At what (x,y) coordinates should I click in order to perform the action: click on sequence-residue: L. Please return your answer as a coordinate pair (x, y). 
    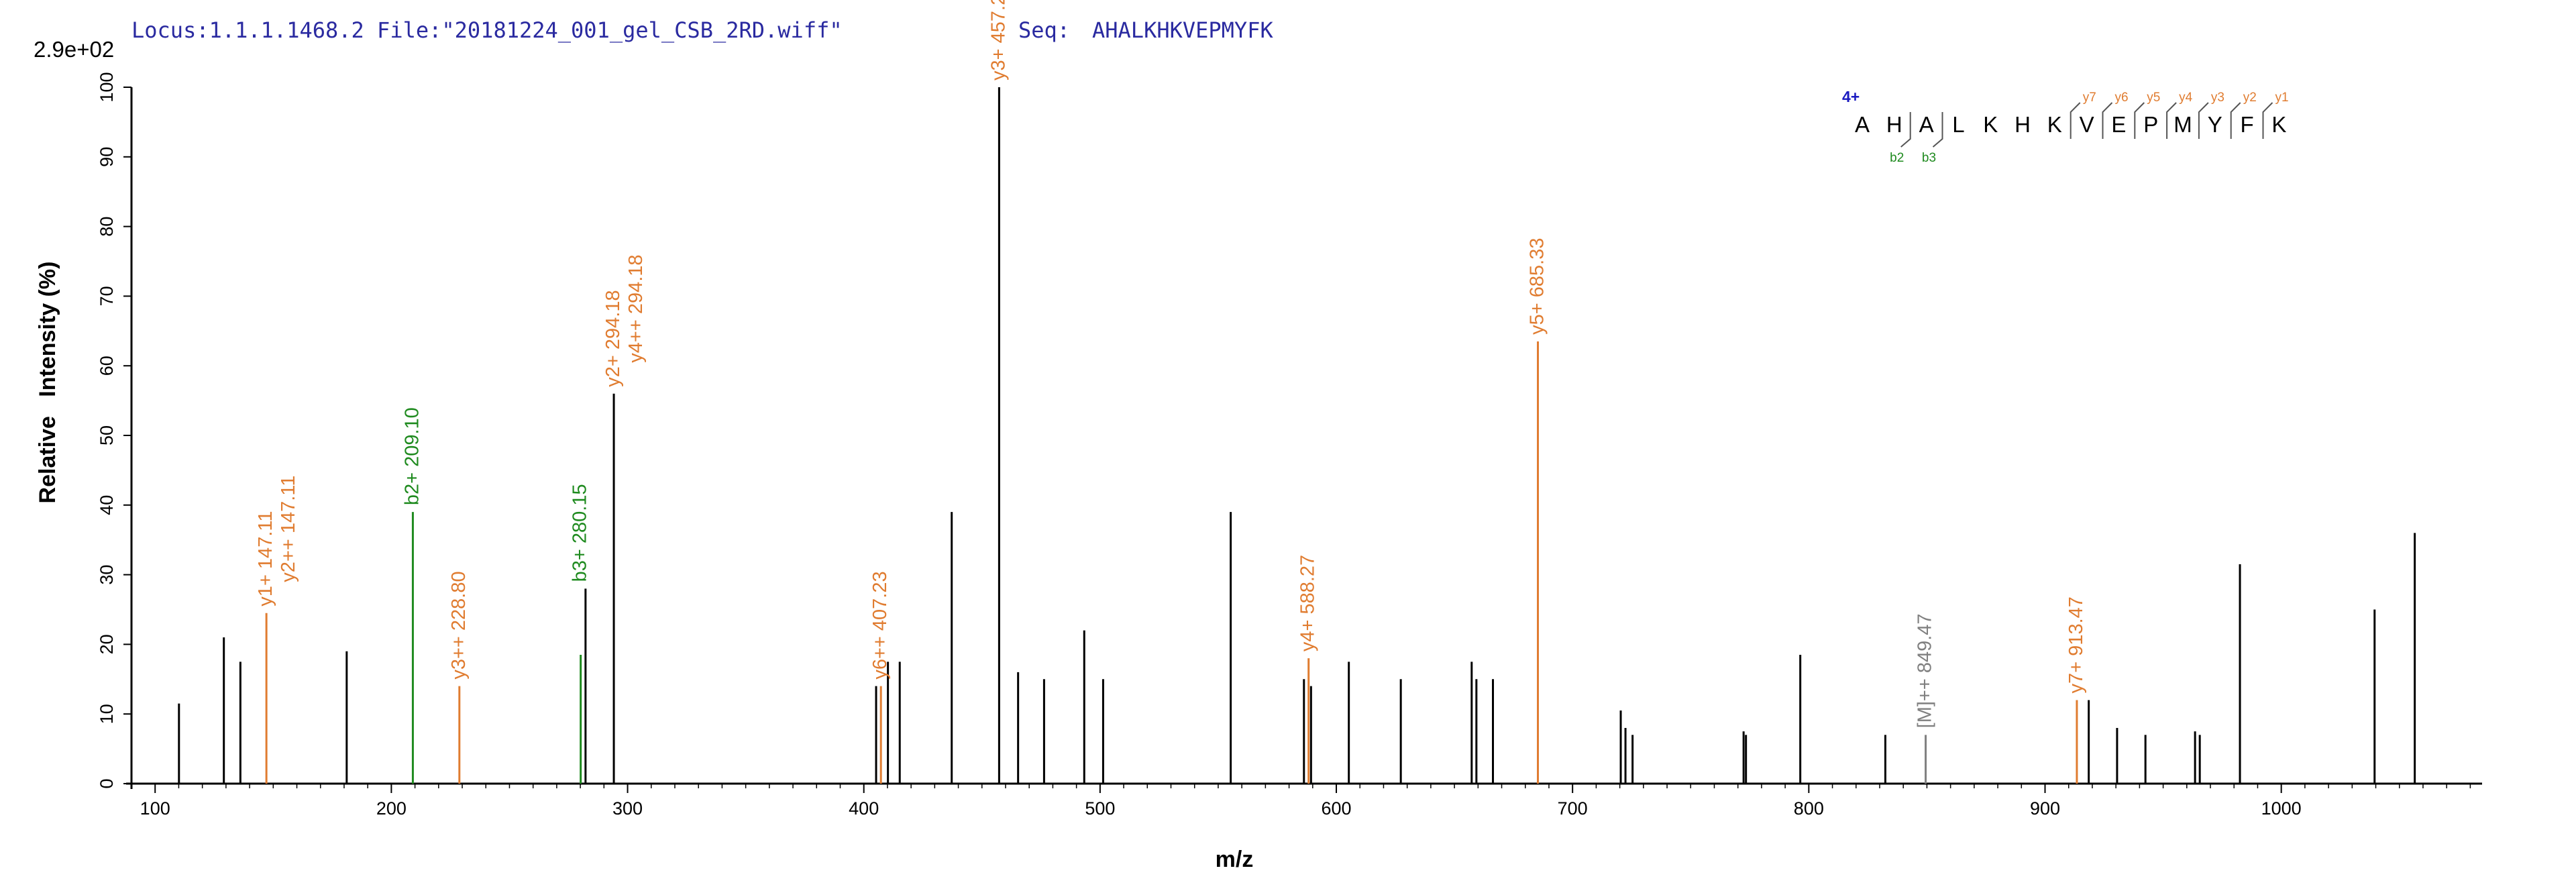
    Looking at the image, I should click on (1958, 125).